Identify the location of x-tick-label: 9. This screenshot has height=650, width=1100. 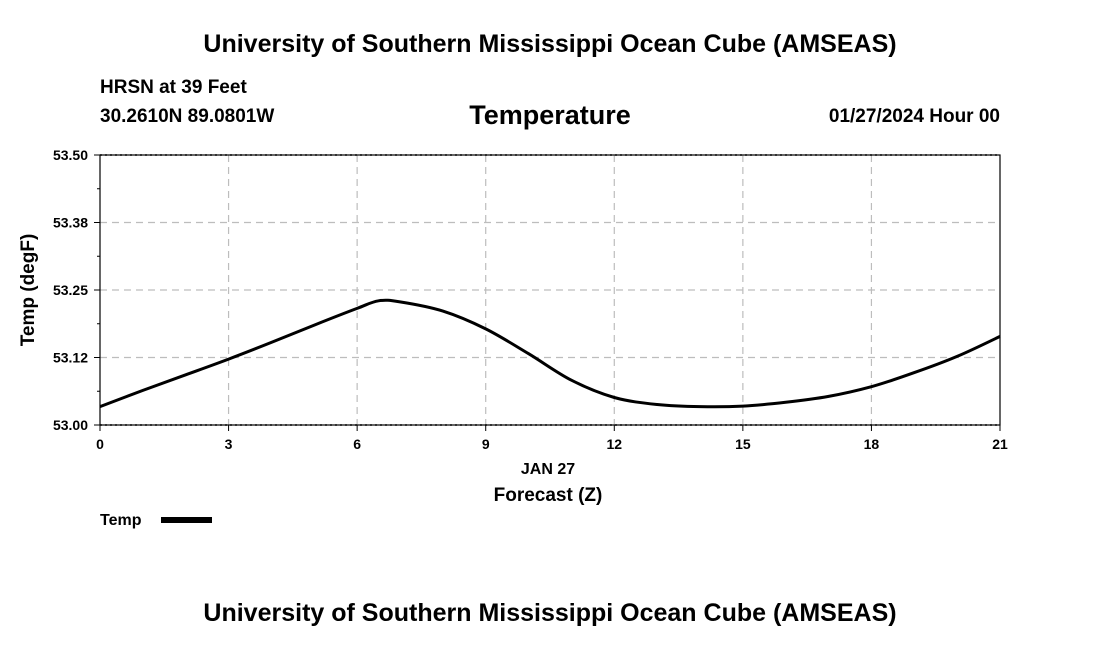
(486, 444).